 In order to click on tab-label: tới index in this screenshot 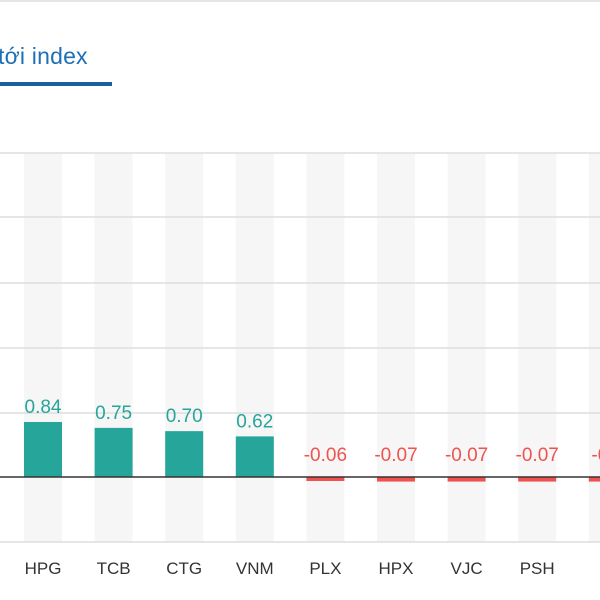, I will do `click(44, 56)`.